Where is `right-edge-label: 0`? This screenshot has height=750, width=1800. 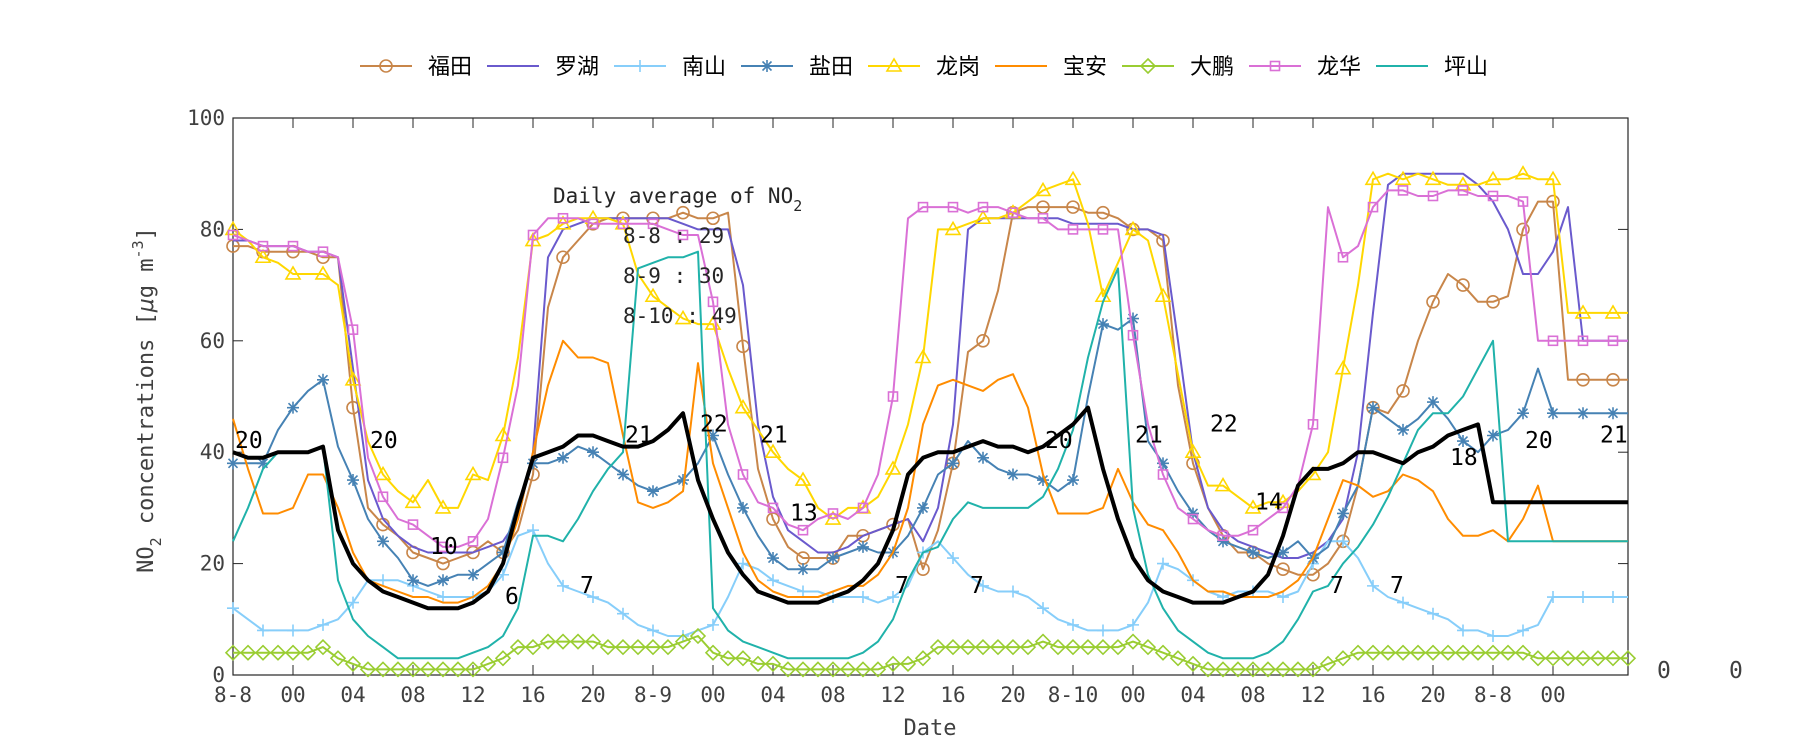
right-edge-label: 0 is located at coordinates (1736, 671).